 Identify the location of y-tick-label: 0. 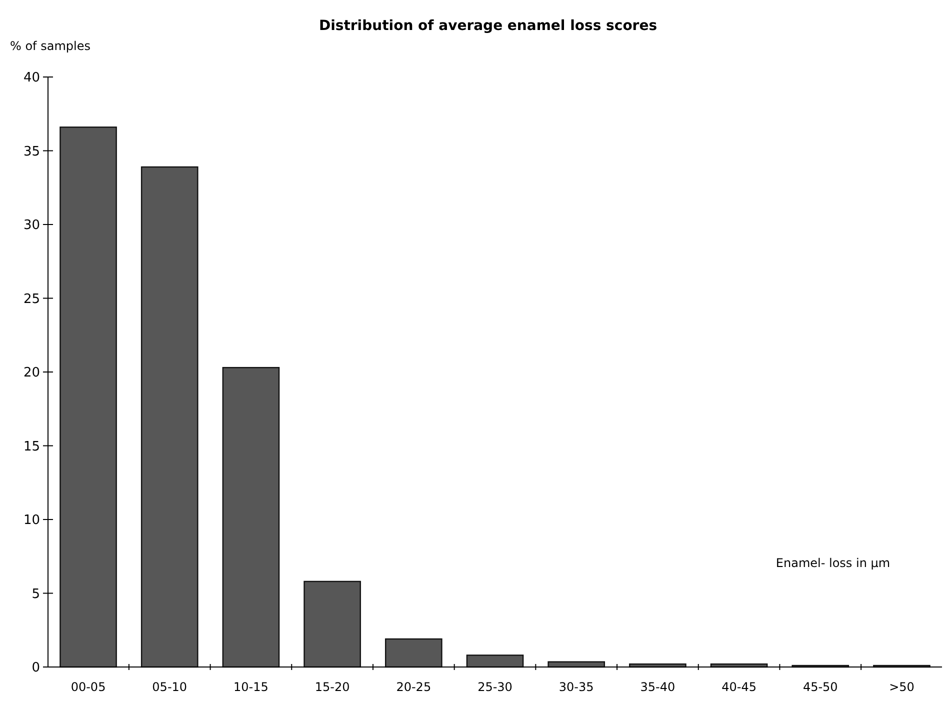
(36, 668).